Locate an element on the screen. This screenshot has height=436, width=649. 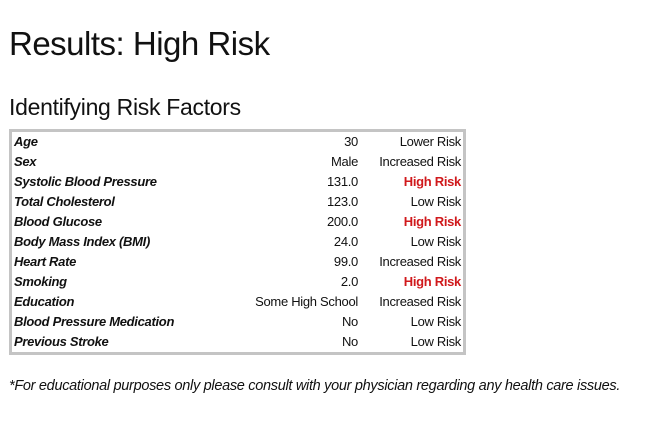
table-row: Education Some High School Increased Risk is located at coordinates (237, 302).